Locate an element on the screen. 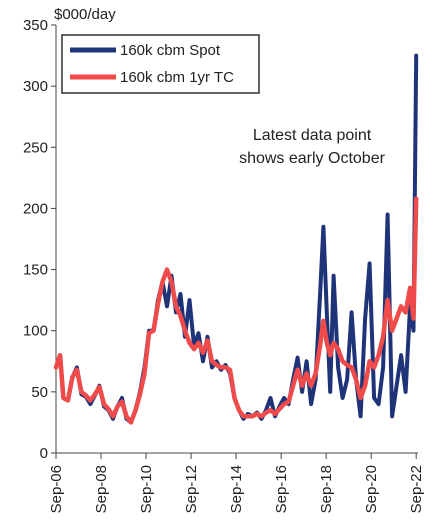 The image size is (434, 531). x-tick-label: Sep-10 is located at coordinates (146, 489).